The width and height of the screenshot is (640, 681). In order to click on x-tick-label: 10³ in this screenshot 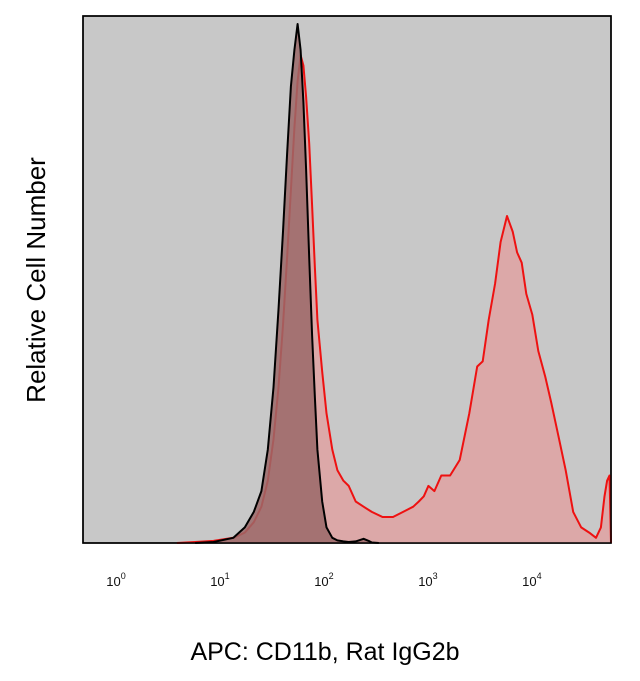, I will do `click(427, 580)`.